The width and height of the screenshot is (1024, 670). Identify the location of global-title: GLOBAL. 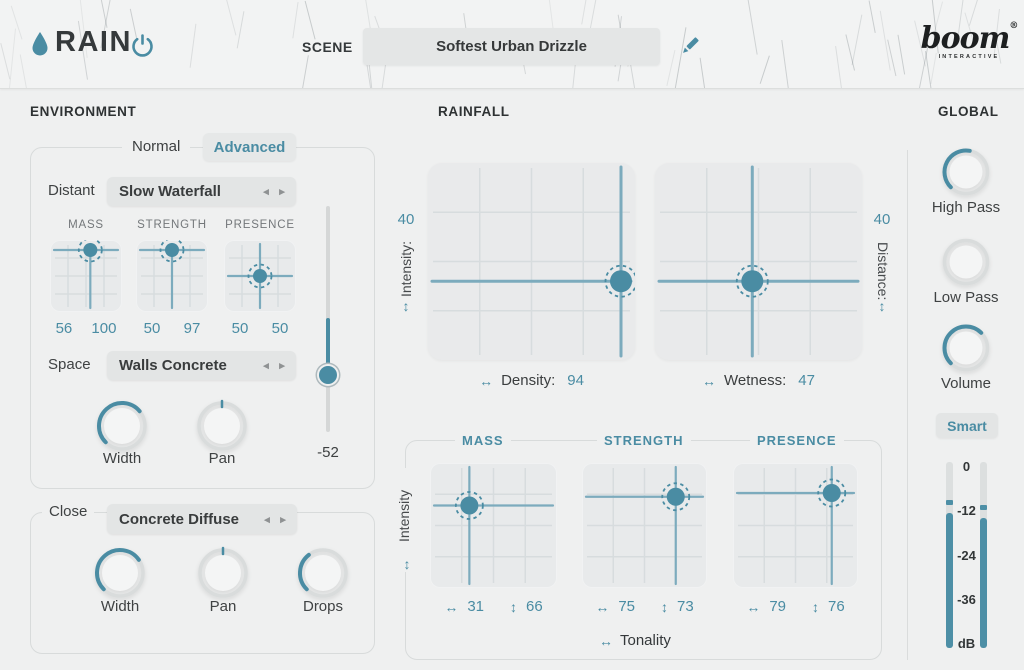
(968, 111).